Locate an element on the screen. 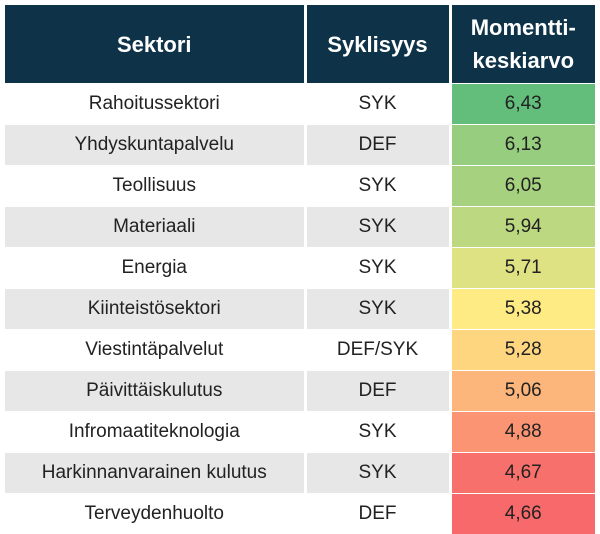 The image size is (600, 534). momentum-cell: 4,88 is located at coordinates (522, 432).